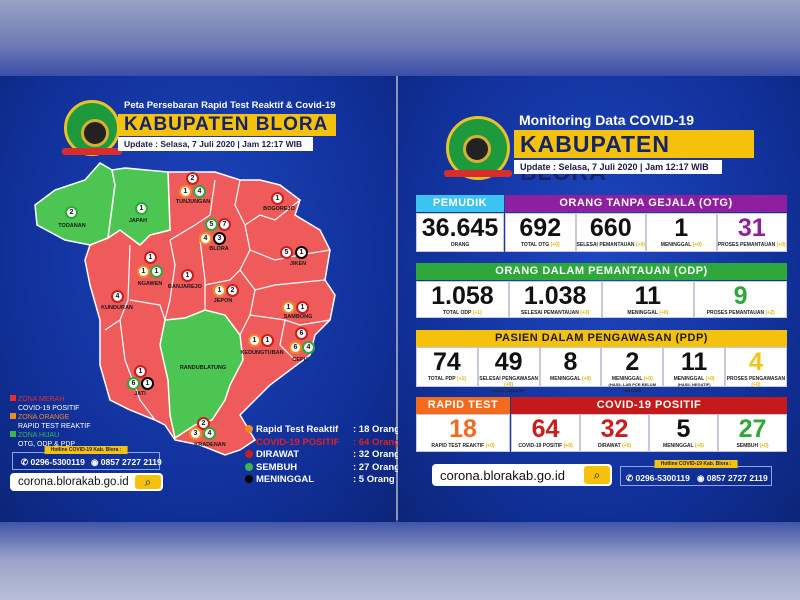  I want to click on section-header: PEMUDIK, so click(460, 203).